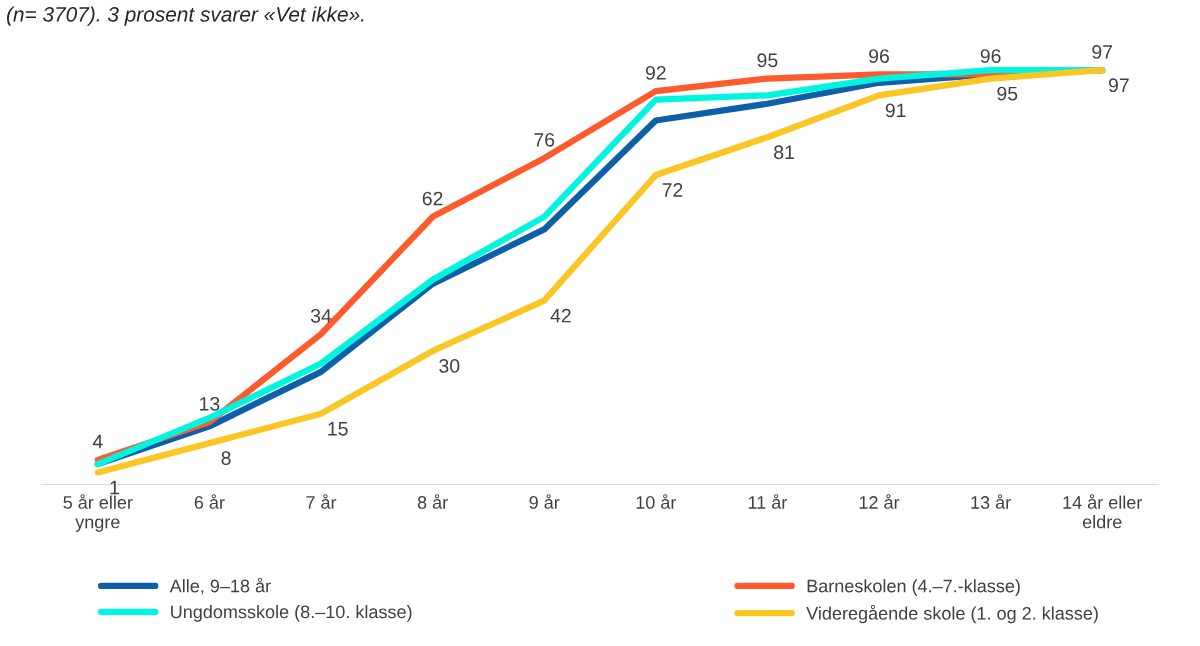 This screenshot has width=1200, height=646. Describe the element at coordinates (879, 501) in the screenshot. I see `x-tick-label: 12 år` at that location.